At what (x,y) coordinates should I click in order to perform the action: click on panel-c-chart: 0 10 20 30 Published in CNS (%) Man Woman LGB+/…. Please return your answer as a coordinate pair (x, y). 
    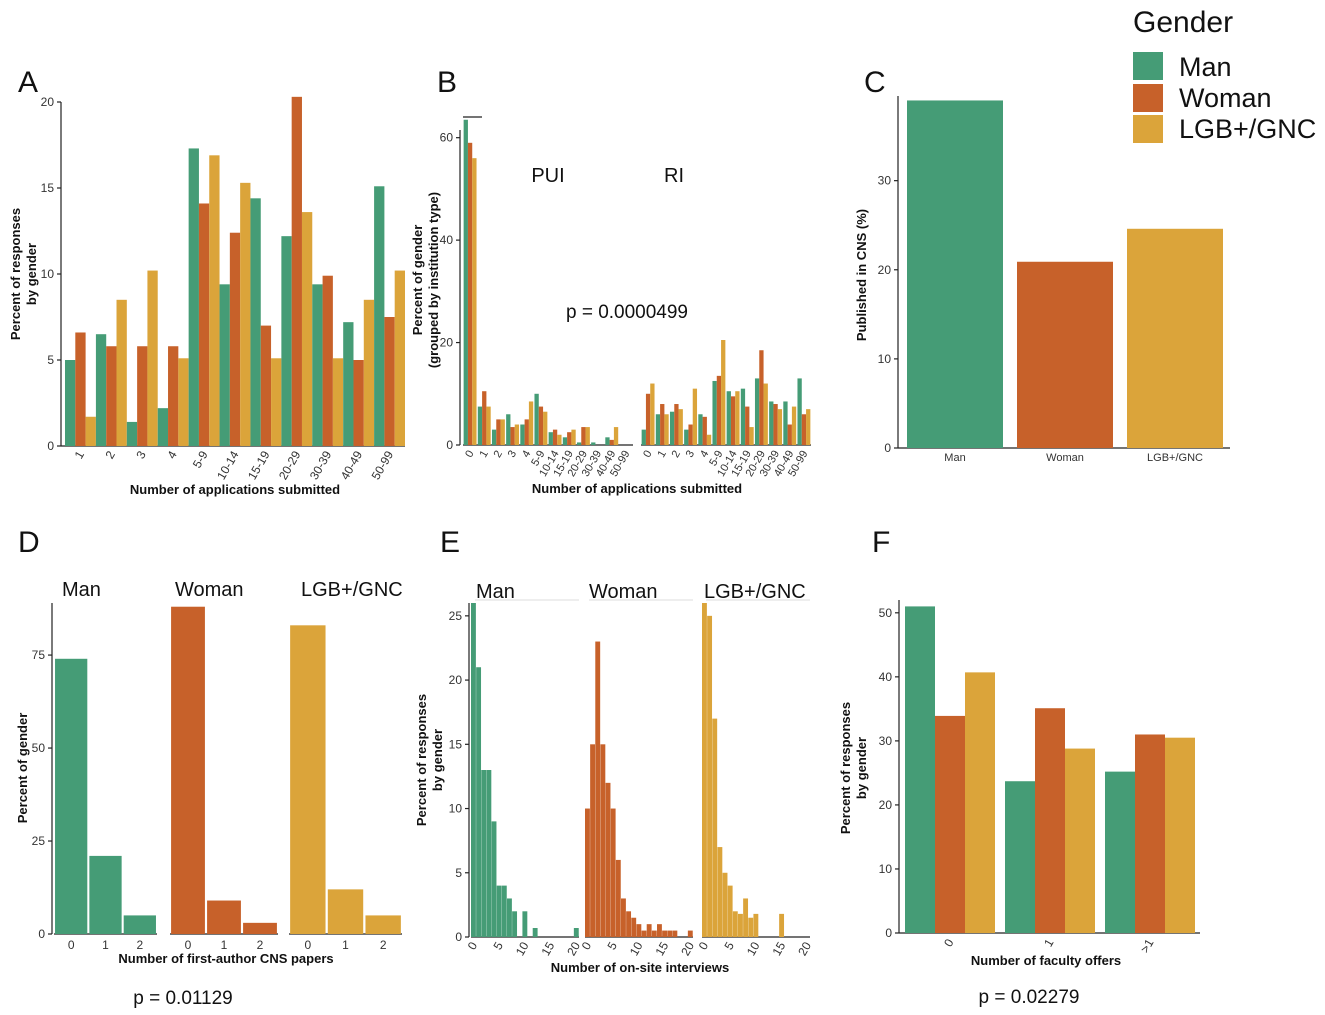
    Looking at the image, I should click on (1042, 280).